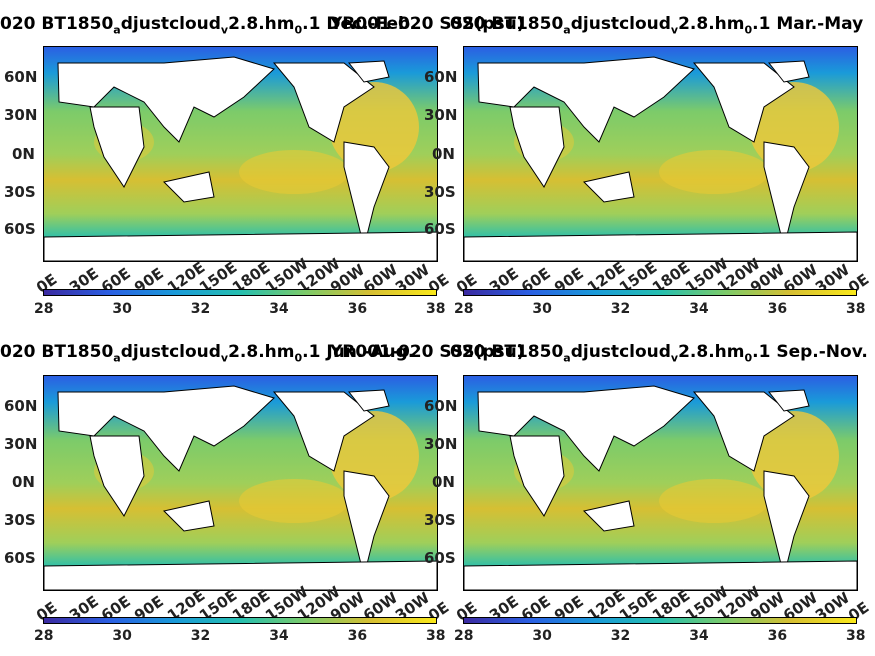 The width and height of the screenshot is (875, 656). What do you see at coordinates (427, 24) in the screenshot?
I see `panel-title-top-overlap: YR001-020 SSS(psu)` at bounding box center [427, 24].